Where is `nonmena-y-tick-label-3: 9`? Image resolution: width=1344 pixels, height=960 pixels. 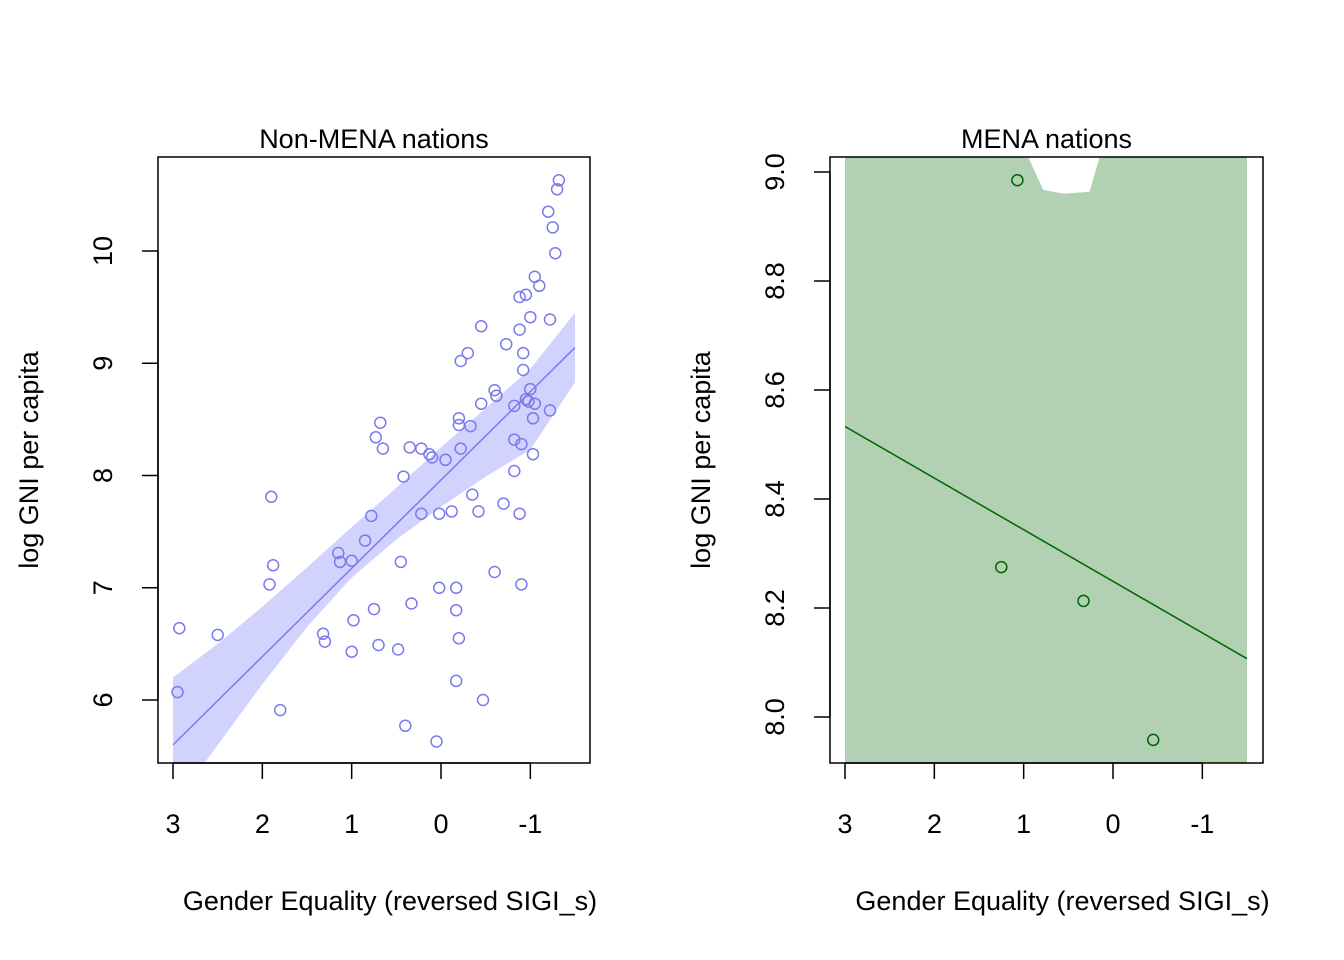
nonmena-y-tick-label-3: 9 is located at coordinates (103, 363).